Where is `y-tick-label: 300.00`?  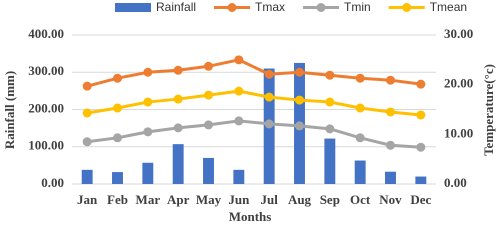 y-tick-label: 300.00 is located at coordinates (46, 70).